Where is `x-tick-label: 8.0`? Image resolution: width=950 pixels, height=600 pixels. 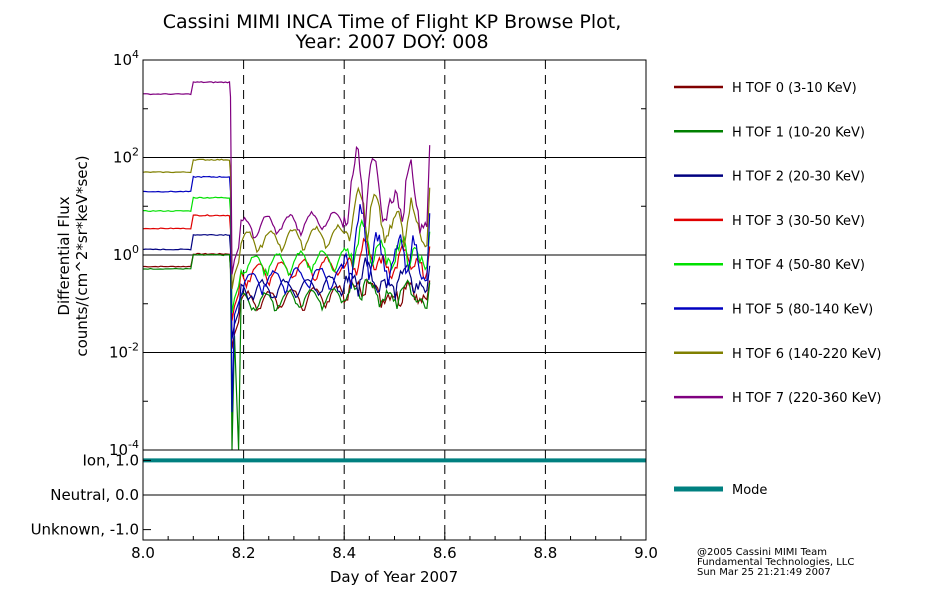
x-tick-label: 8.0 is located at coordinates (143, 553).